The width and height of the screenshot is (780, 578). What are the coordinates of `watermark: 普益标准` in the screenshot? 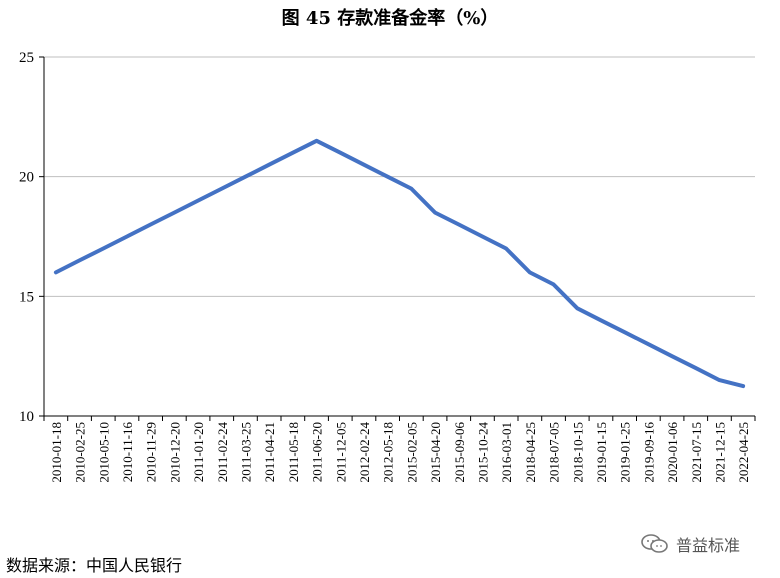 It's located at (690, 544).